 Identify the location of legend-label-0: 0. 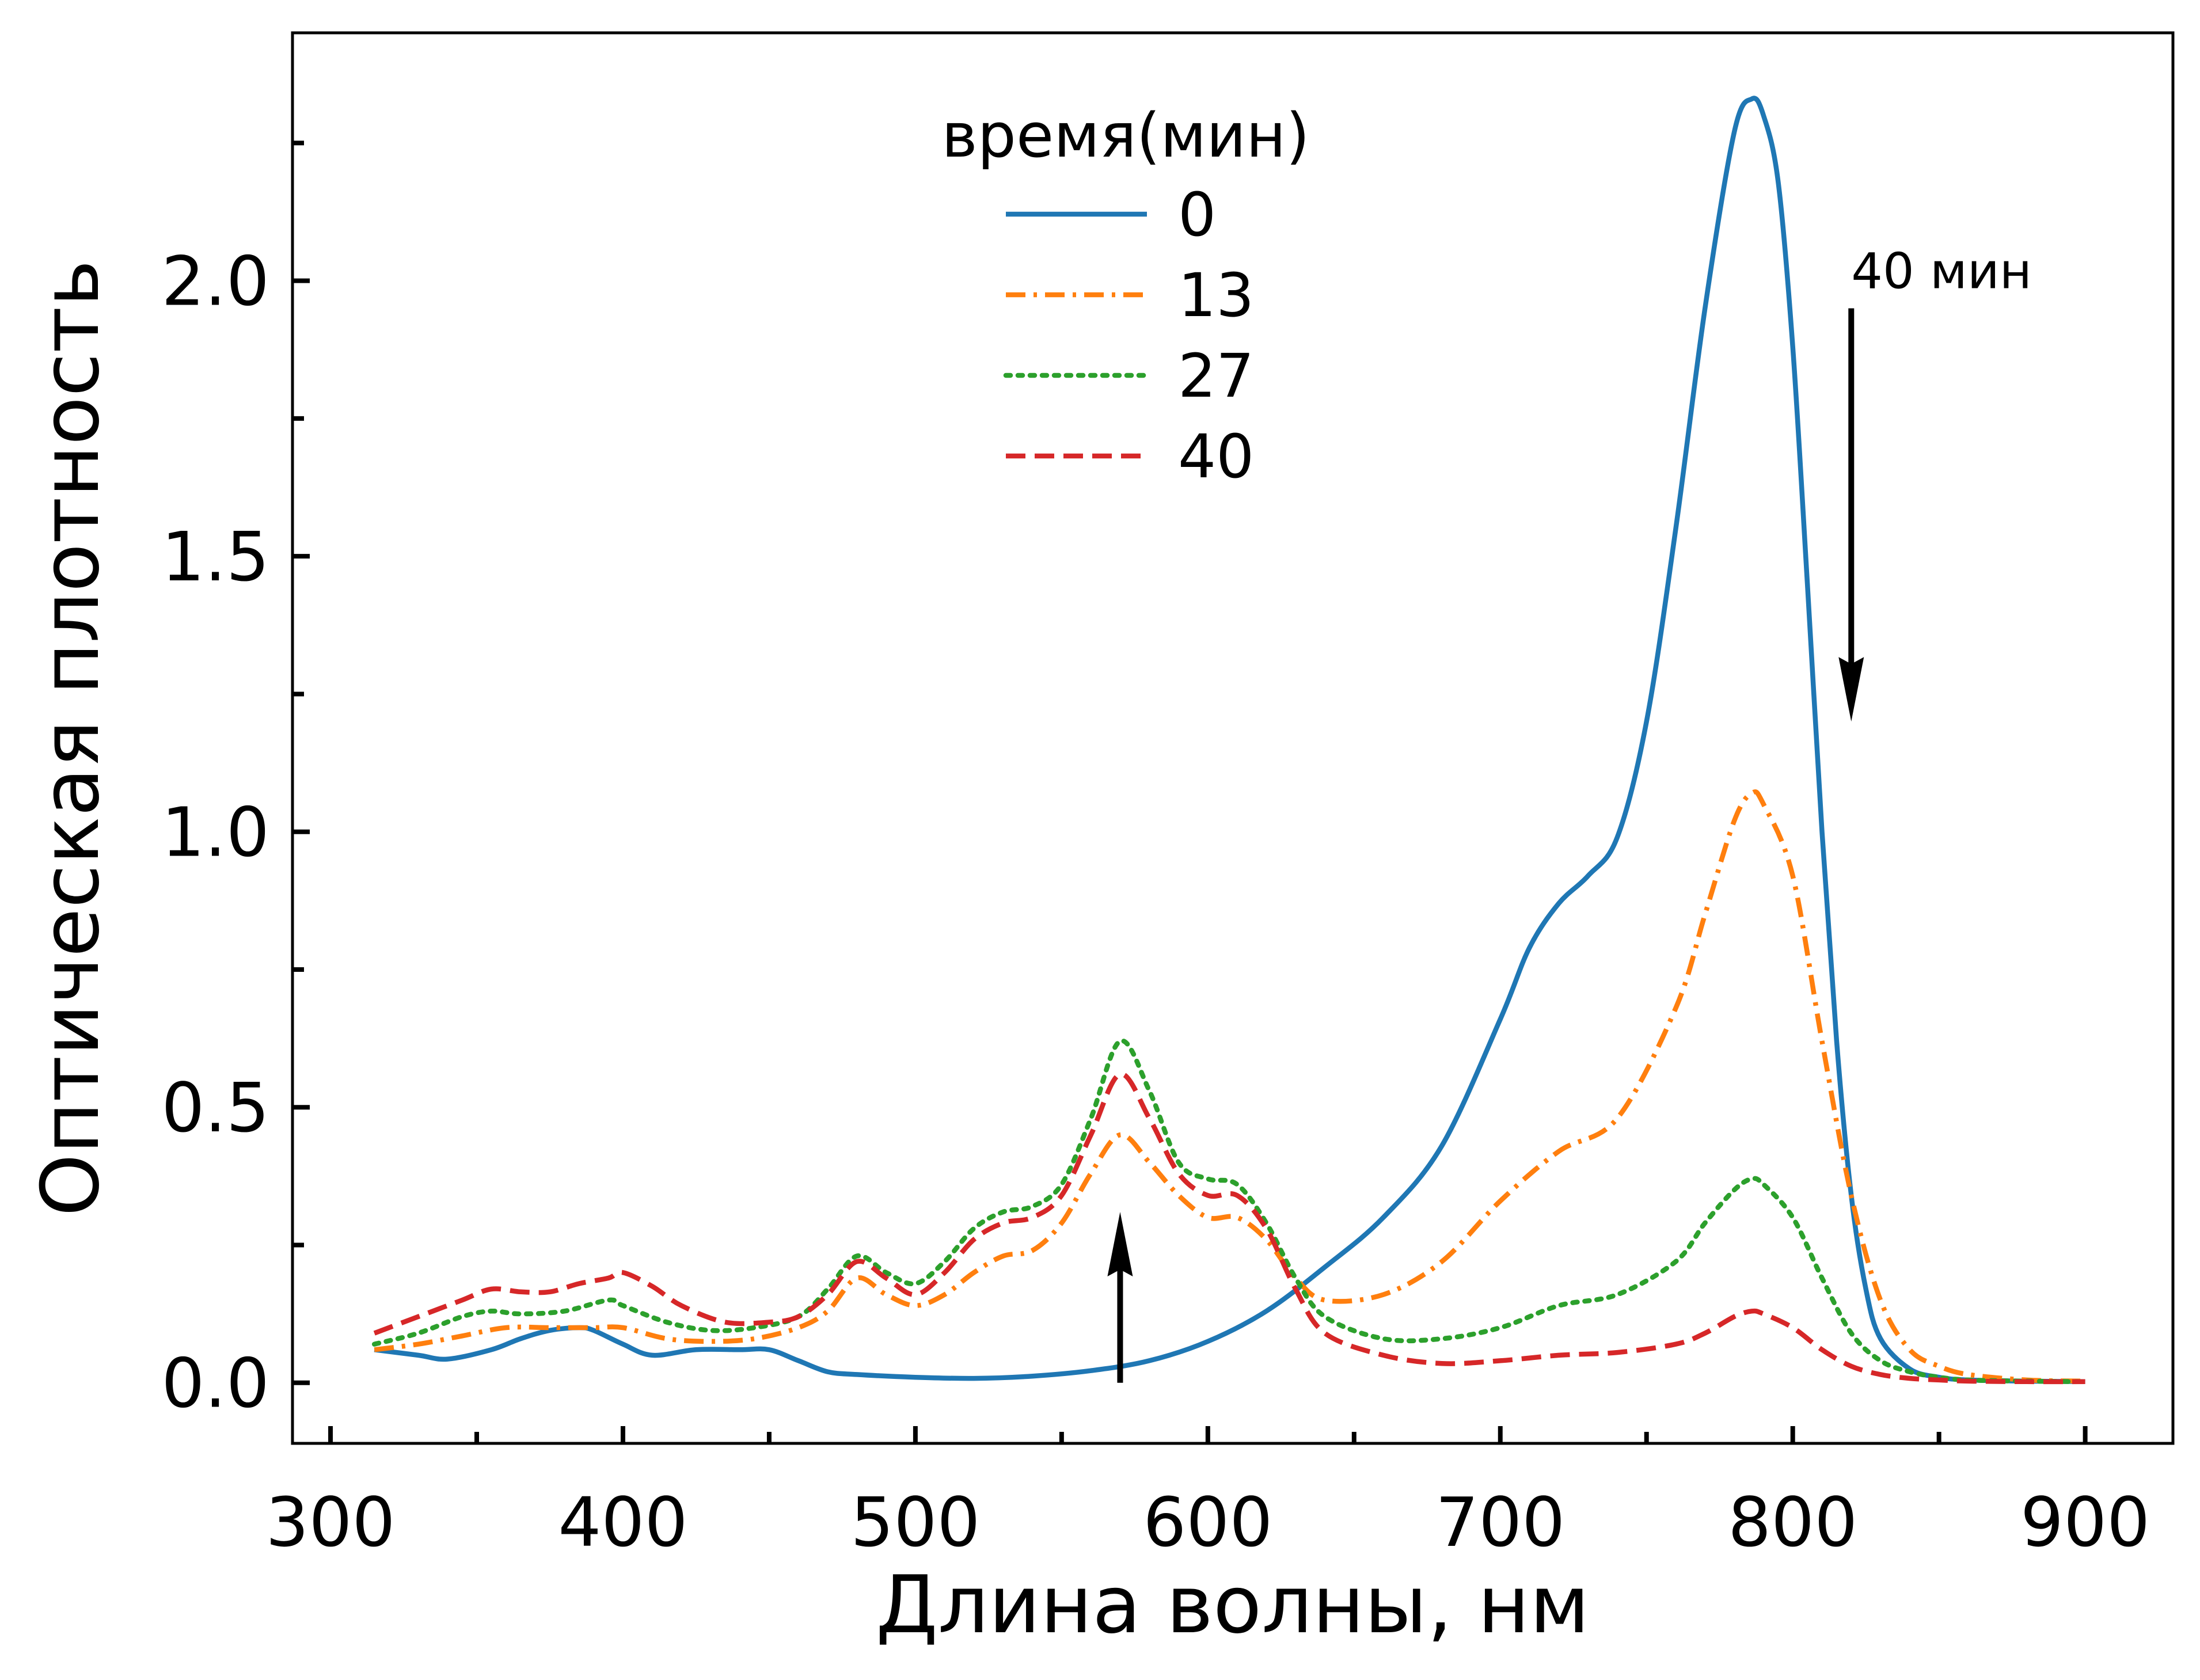
(1197, 215).